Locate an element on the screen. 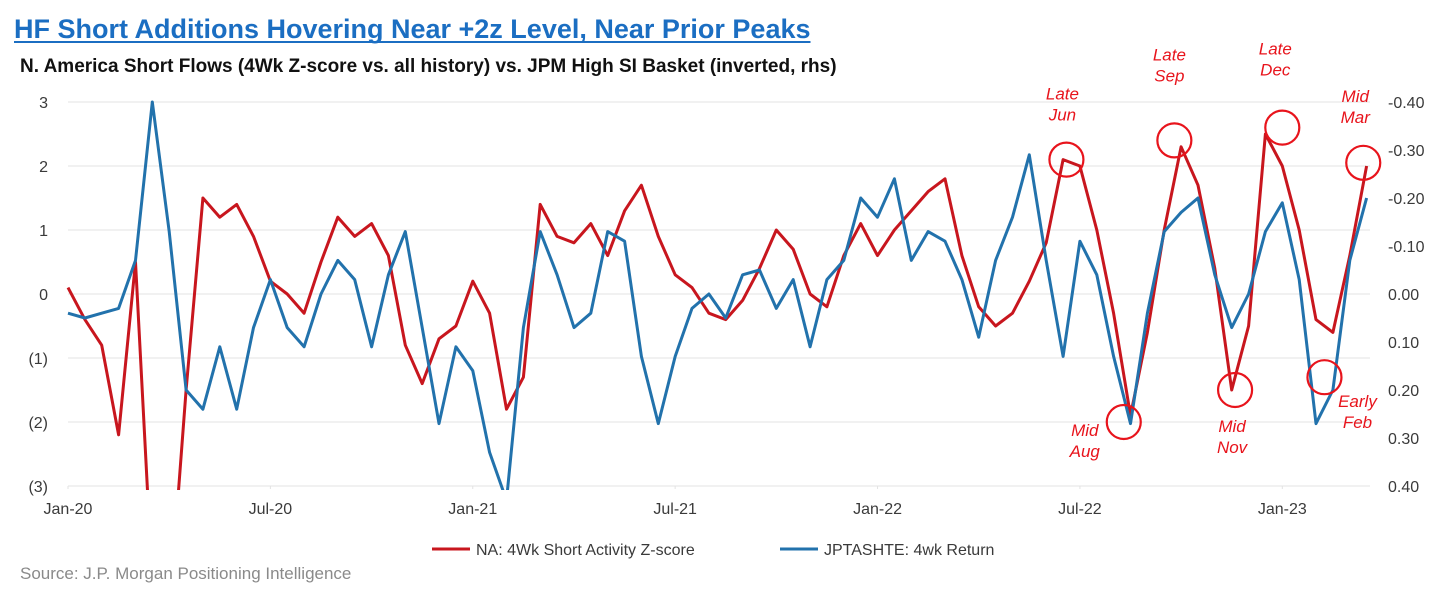 This screenshot has height=604, width=1456. x-tick-label: Jul-22 is located at coordinates (1080, 509).